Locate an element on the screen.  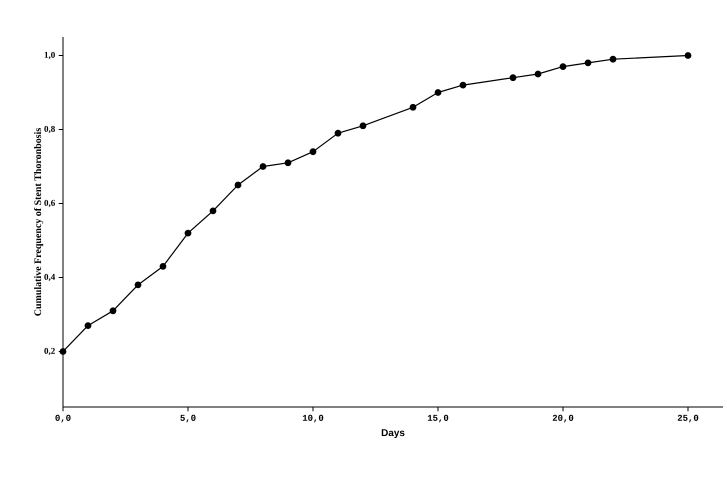
x-tick-label: 10,0 is located at coordinates (313, 418).